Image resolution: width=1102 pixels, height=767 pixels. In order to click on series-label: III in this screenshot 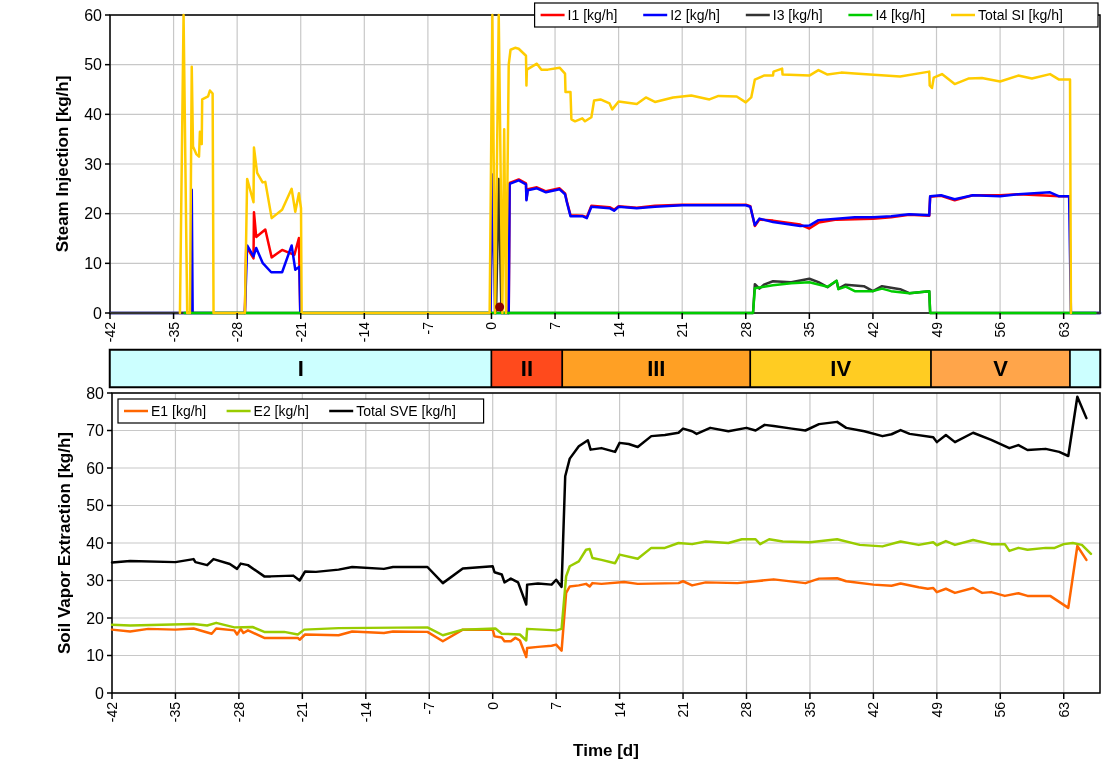, I will do `click(656, 368)`.